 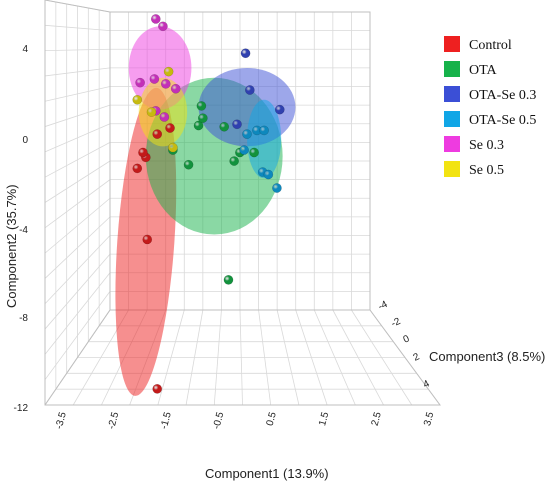 I want to click on x-tick-label: -2.5, so click(x=113, y=421).